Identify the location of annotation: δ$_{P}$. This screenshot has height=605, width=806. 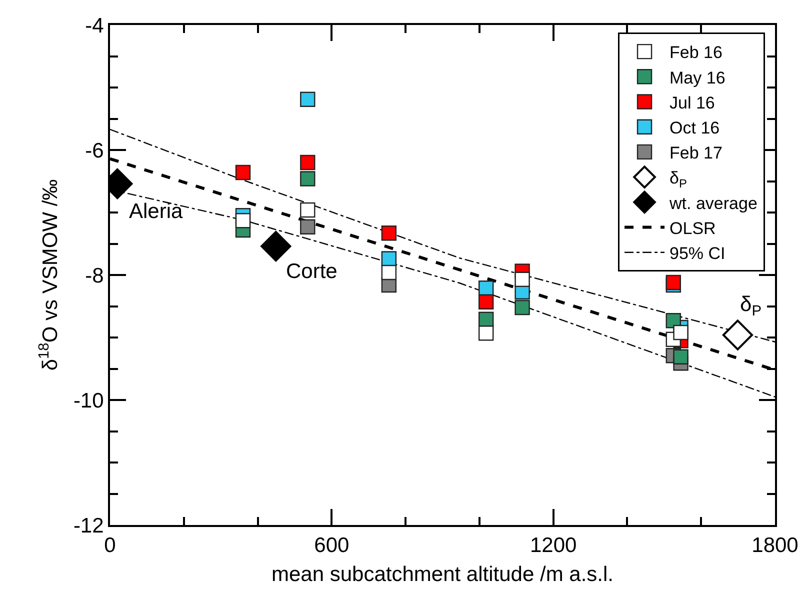
(751, 306).